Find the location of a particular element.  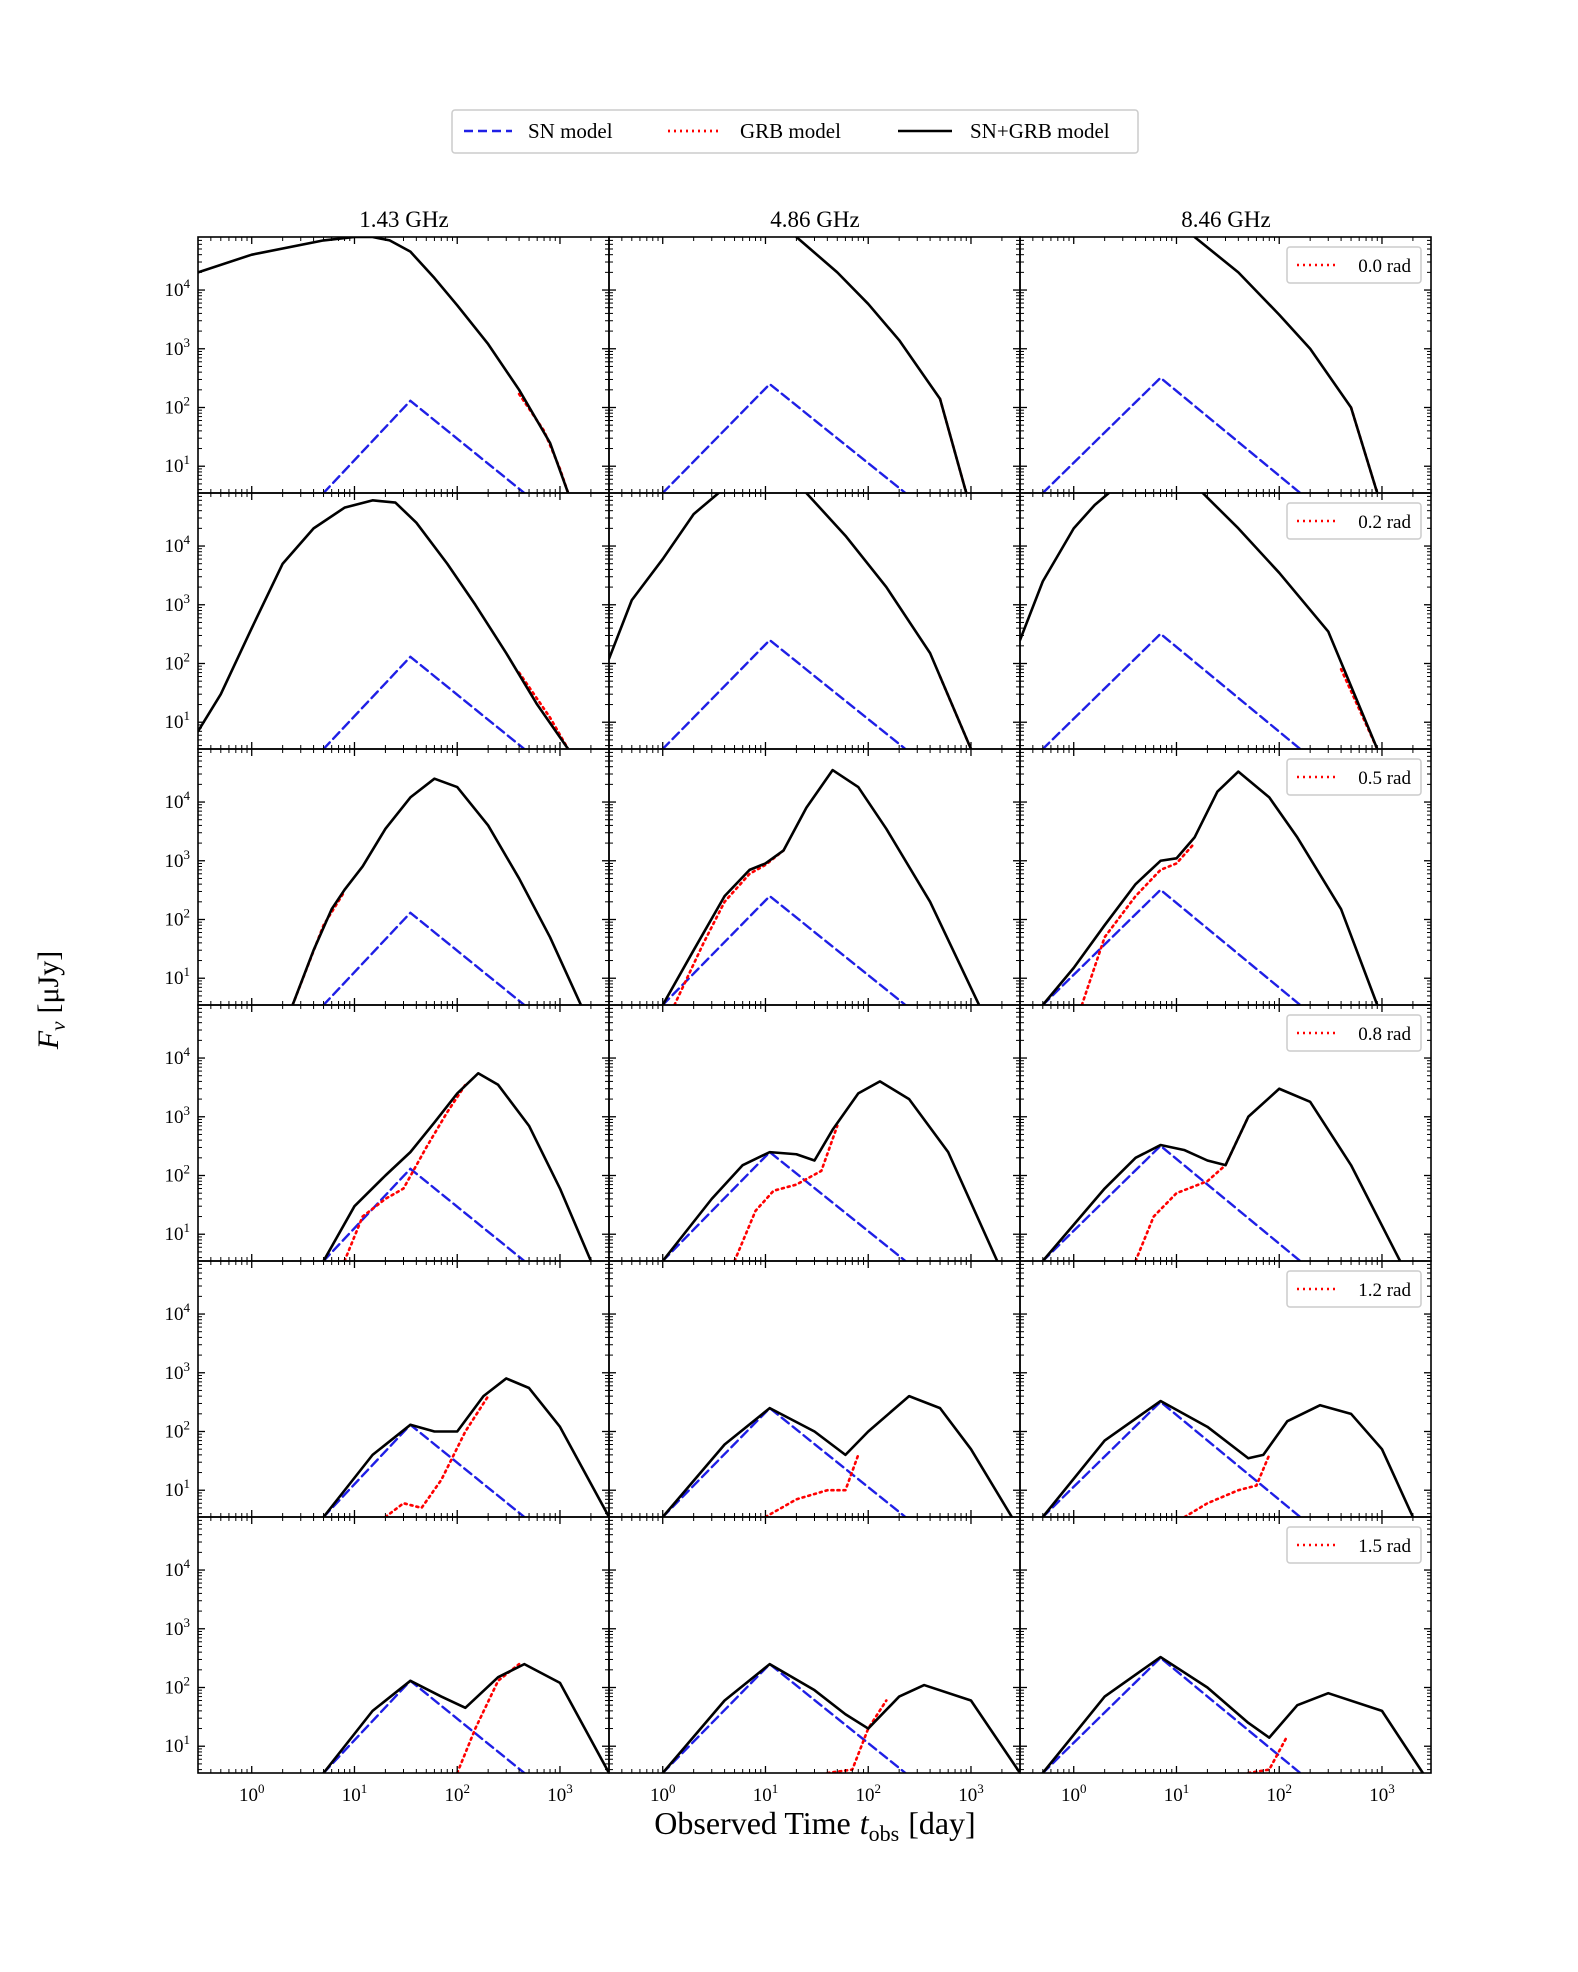

angle-legend-label: 0.0 rad is located at coordinates (1384, 266).